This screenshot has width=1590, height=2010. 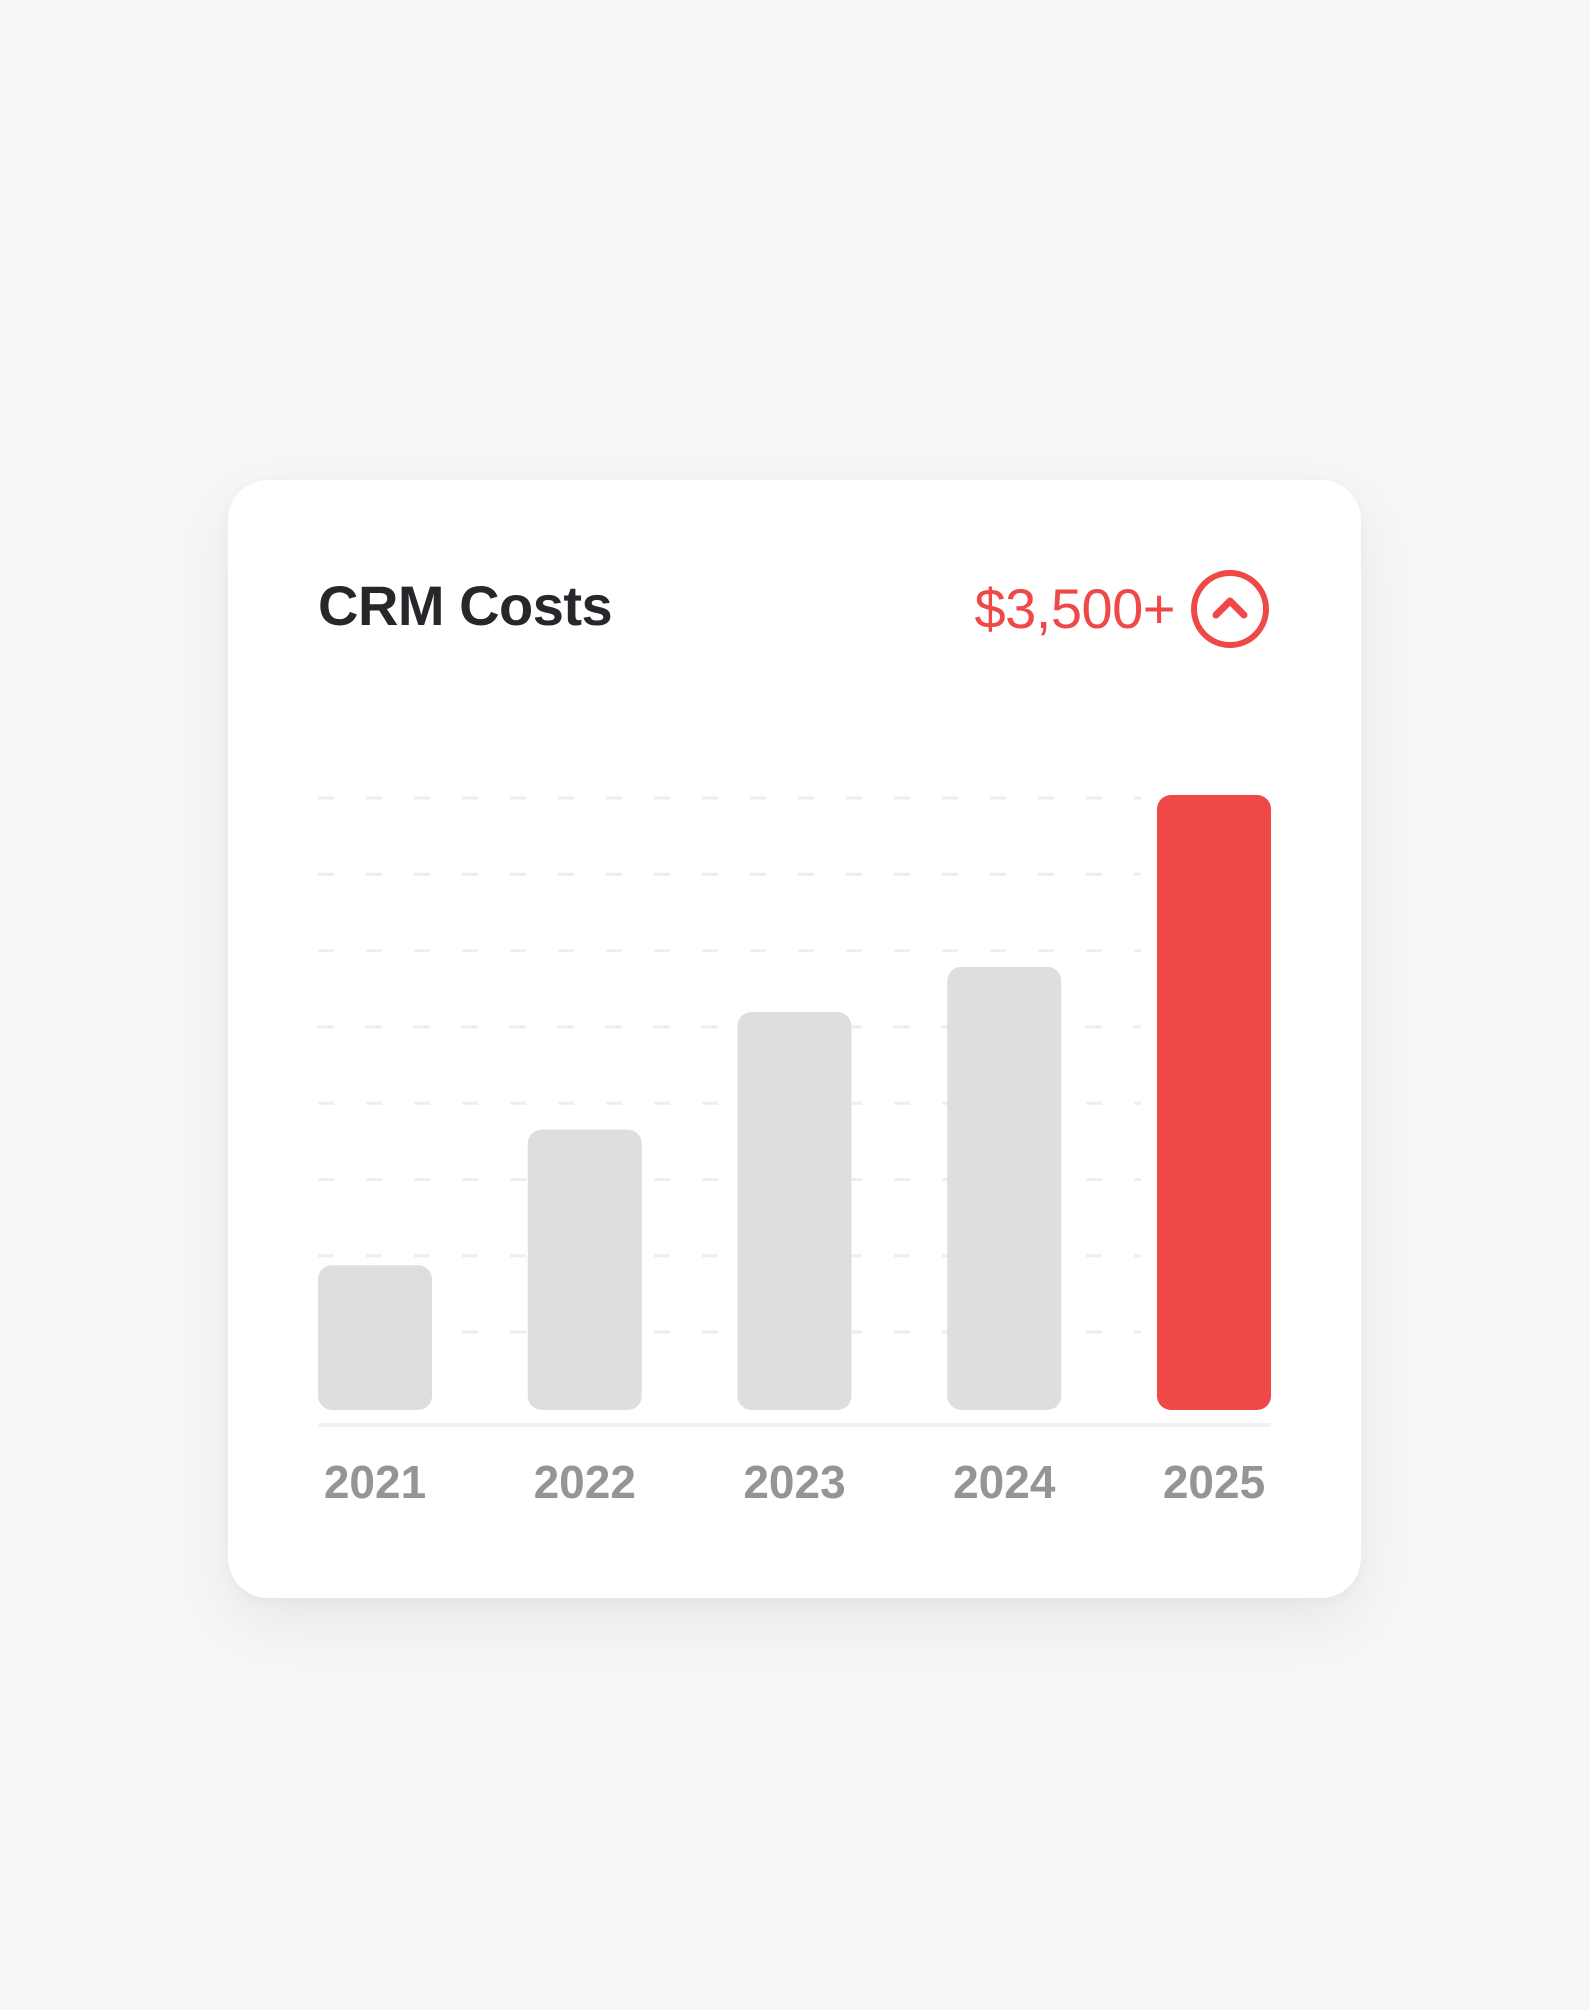 I want to click on bar-2023, so click(x=794, y=1211).